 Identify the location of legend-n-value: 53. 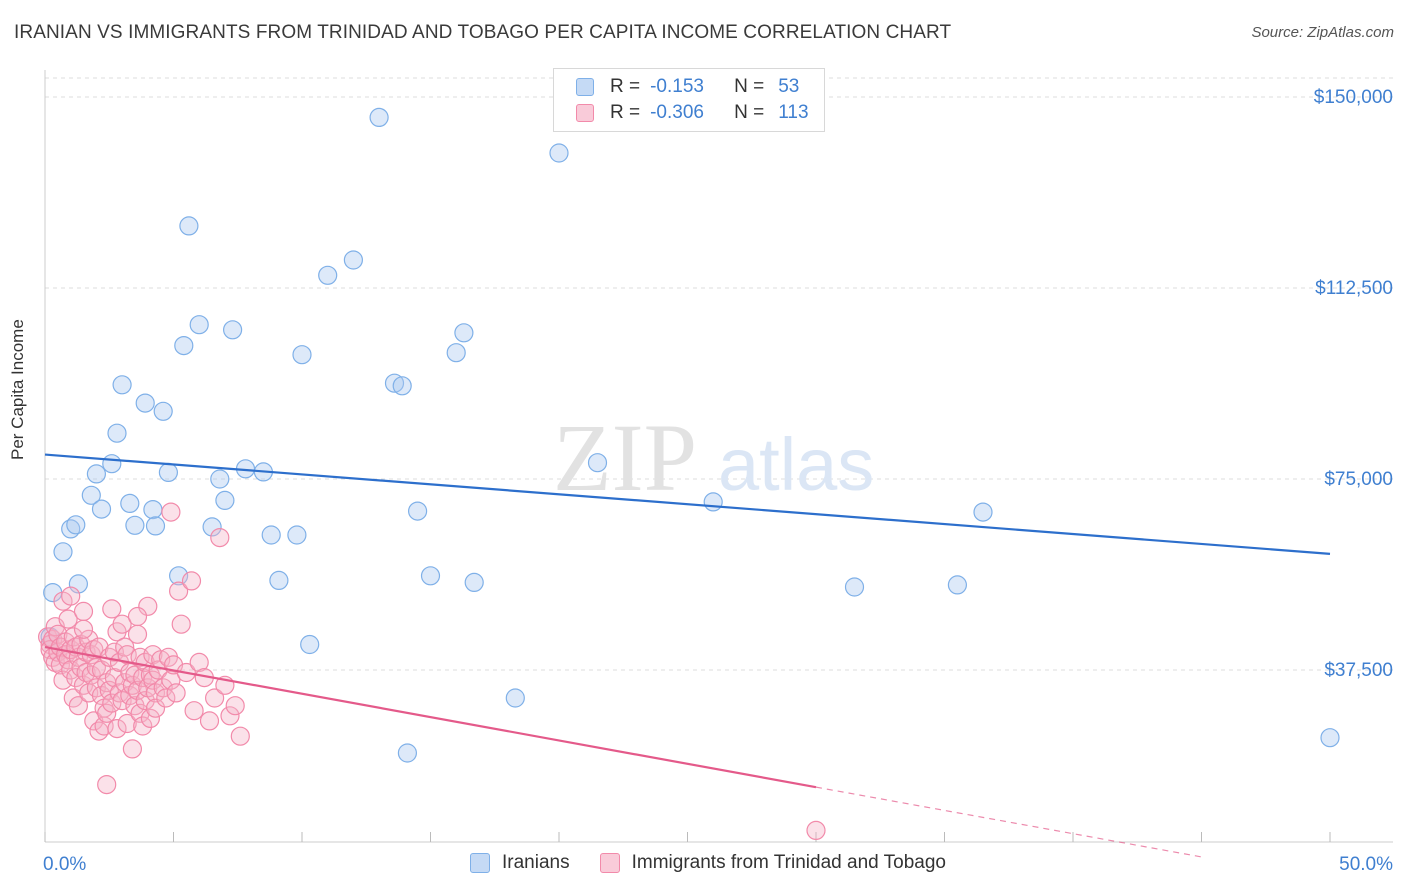
(789, 86).